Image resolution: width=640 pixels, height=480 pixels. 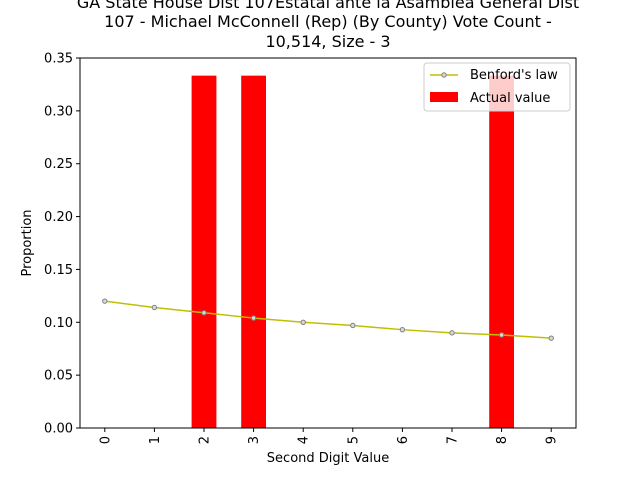 What do you see at coordinates (403, 440) in the screenshot?
I see `x-tick-label: 6` at bounding box center [403, 440].